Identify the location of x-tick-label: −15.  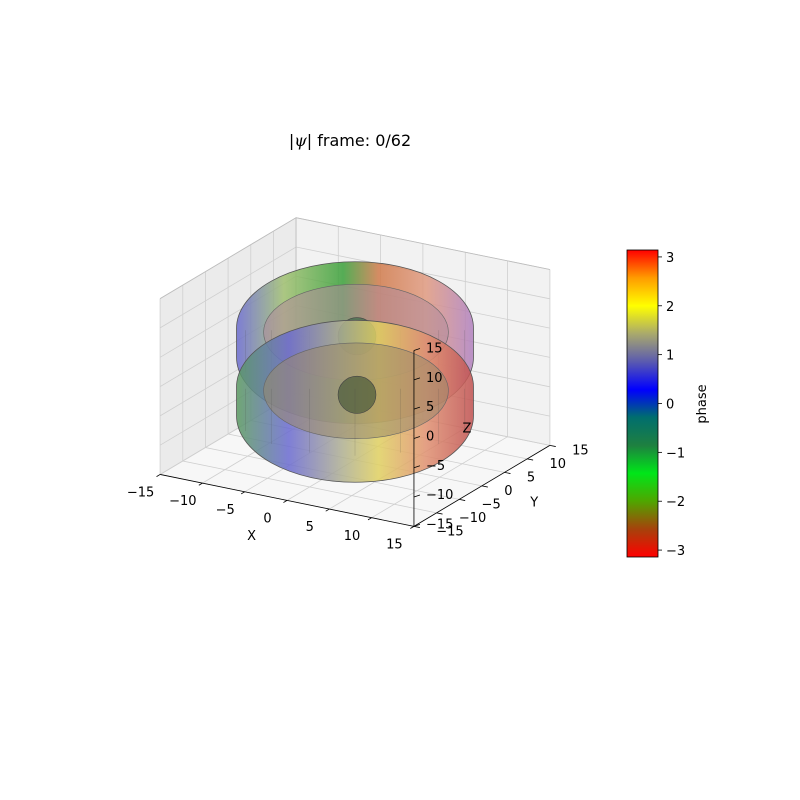
(140, 493).